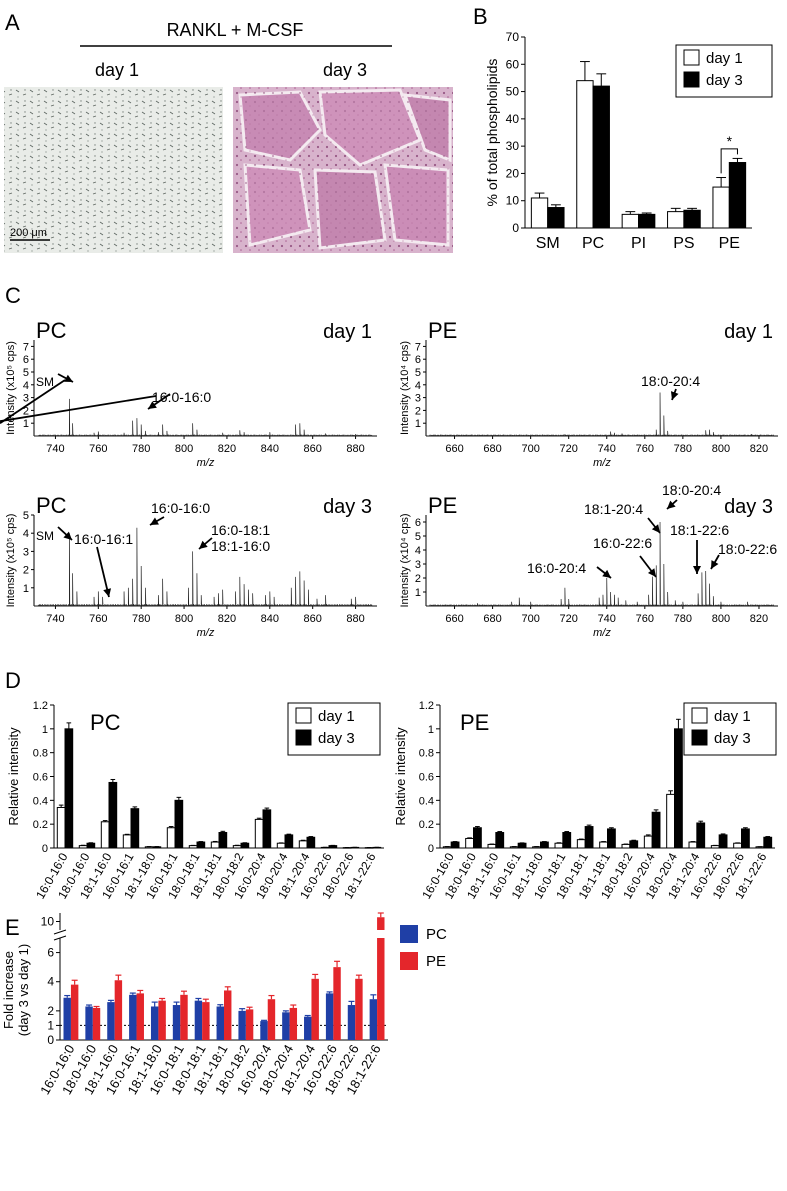  Describe the element at coordinates (206, 633) in the screenshot. I see `x-axis-label: m/z` at that location.